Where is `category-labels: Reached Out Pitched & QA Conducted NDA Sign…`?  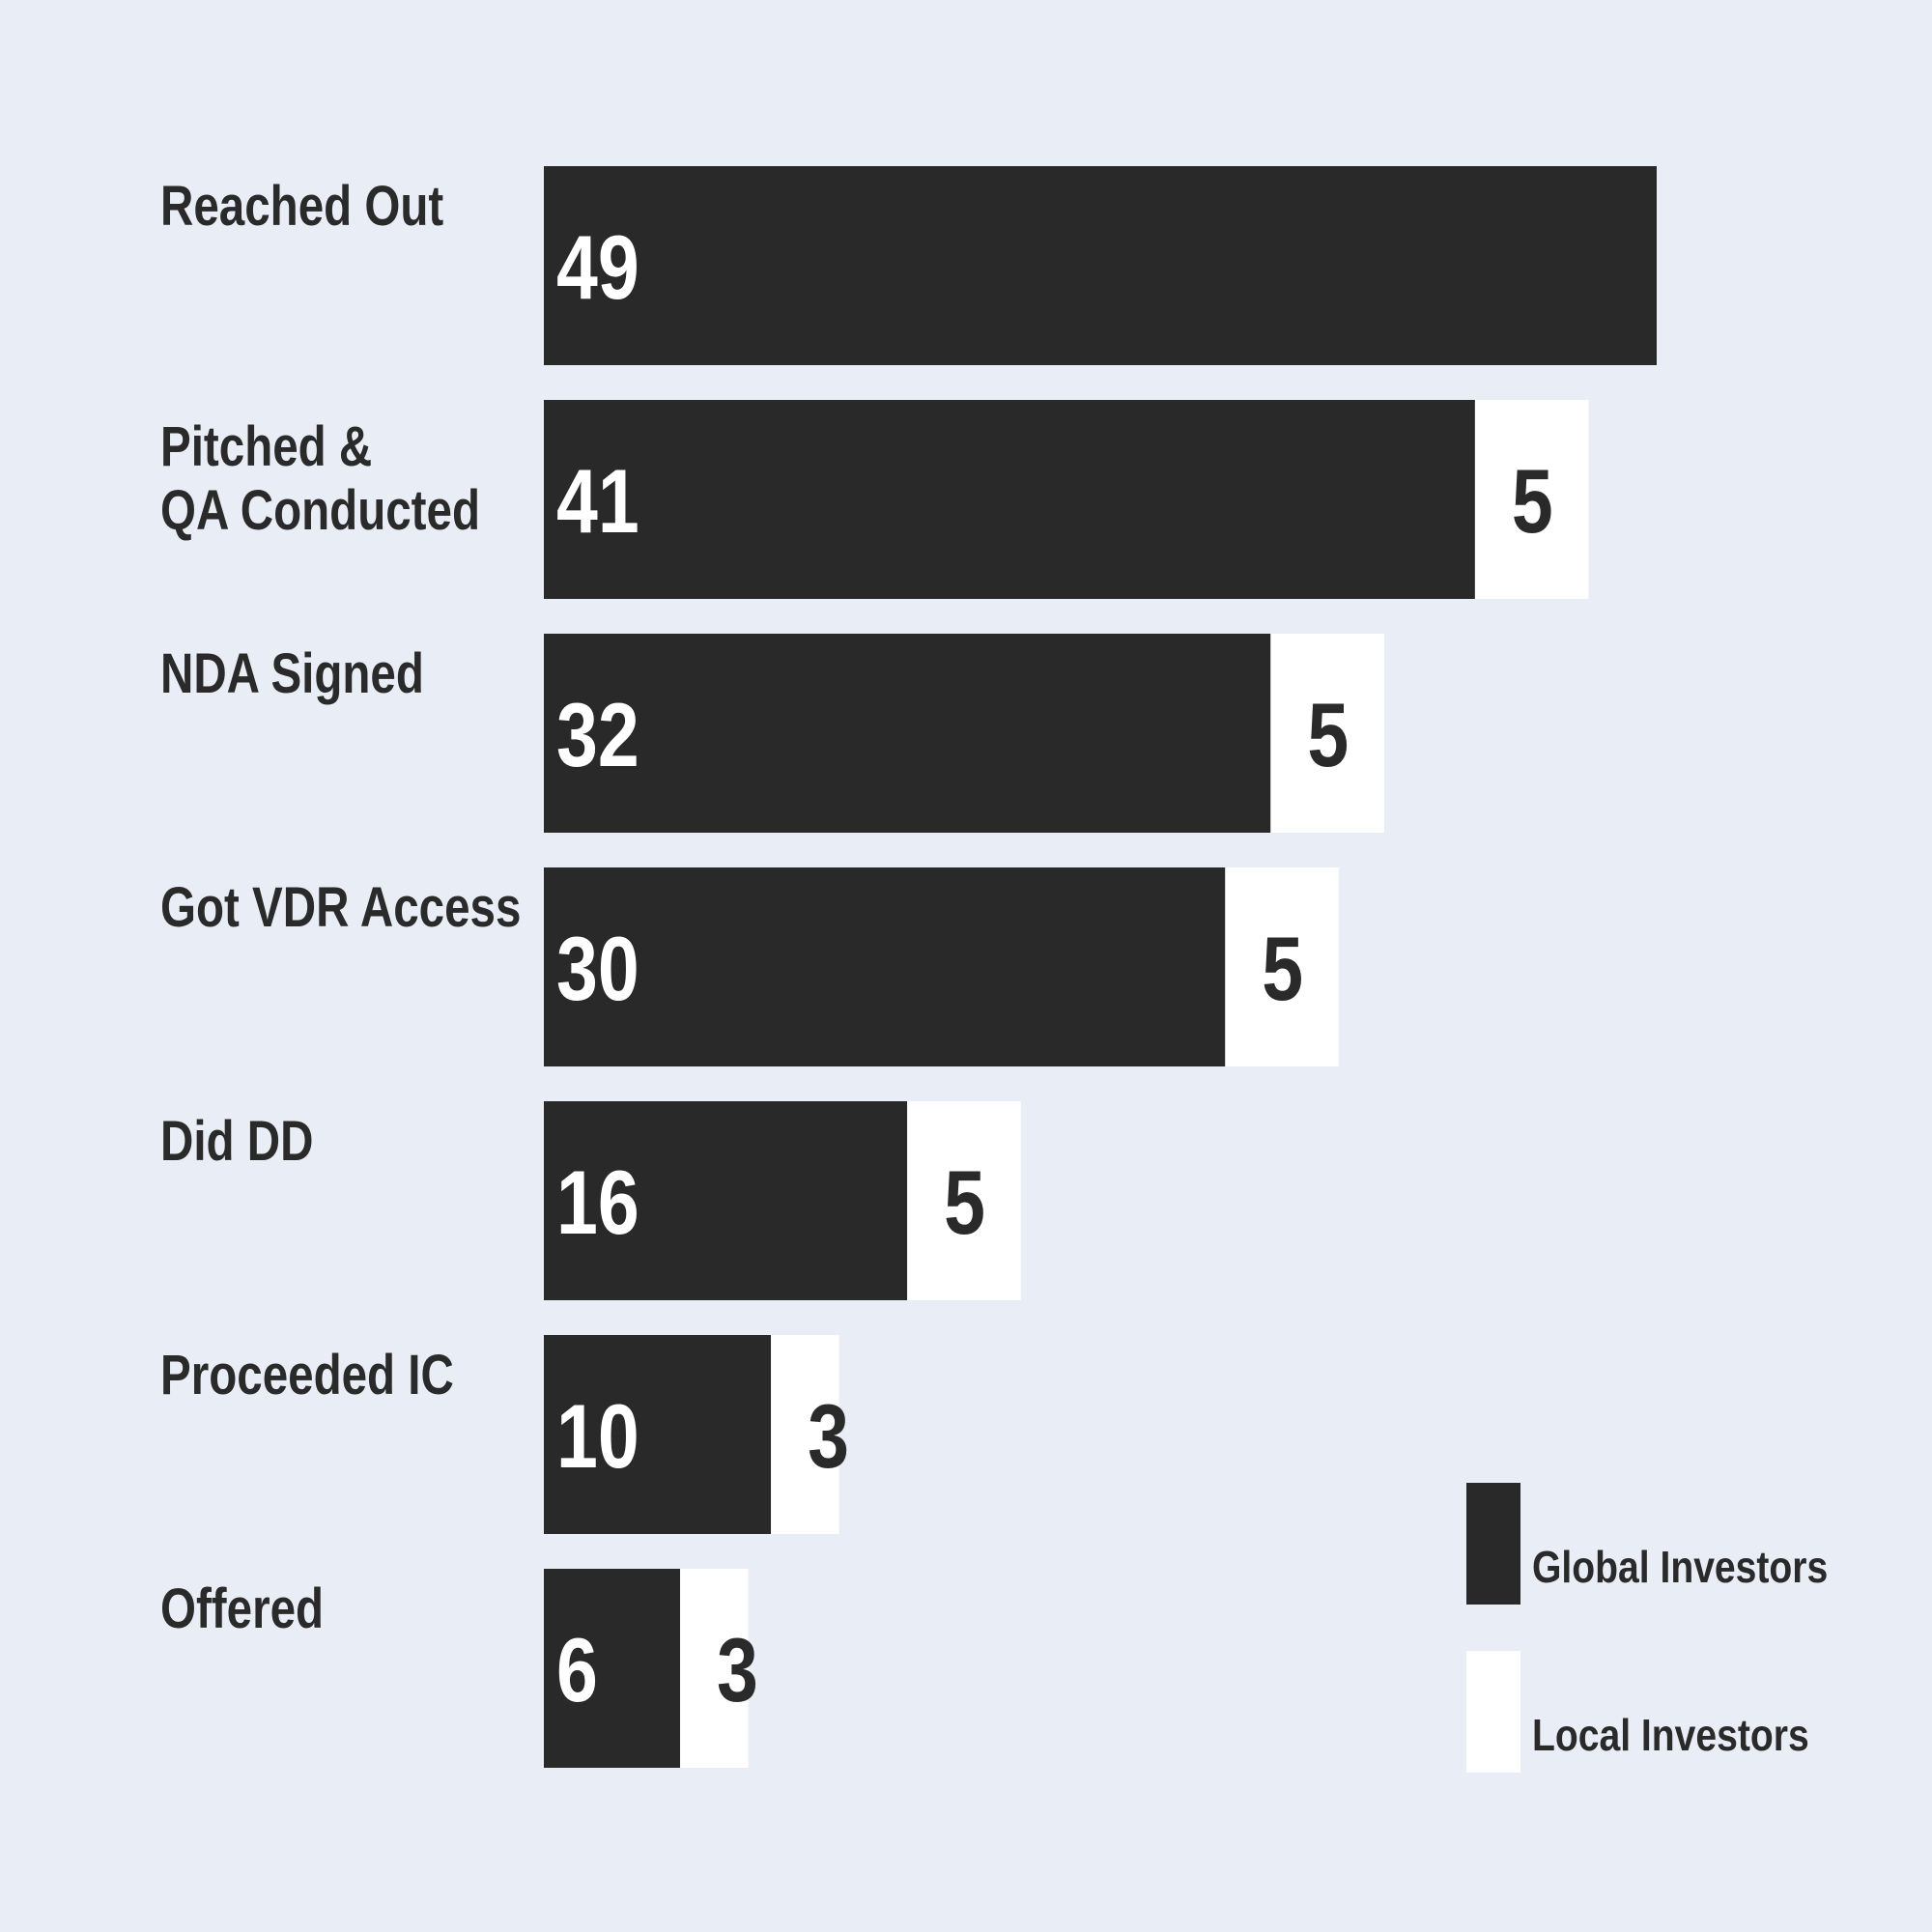 category-labels: Reached Out Pitched & QA Conducted NDA Sign… is located at coordinates (340, 908).